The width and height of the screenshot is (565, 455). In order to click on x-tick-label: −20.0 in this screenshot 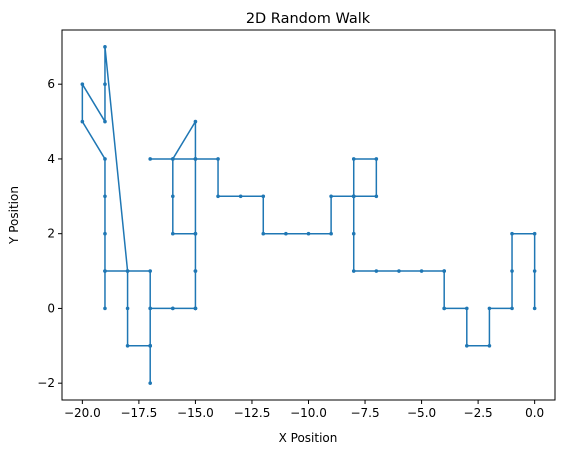, I will do `click(82, 413)`.